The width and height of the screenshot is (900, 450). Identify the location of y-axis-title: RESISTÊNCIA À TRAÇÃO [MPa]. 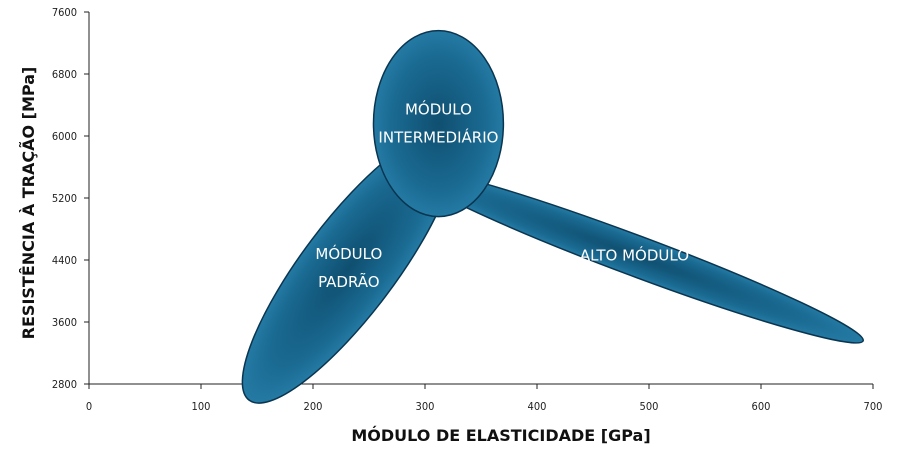
(28, 203).